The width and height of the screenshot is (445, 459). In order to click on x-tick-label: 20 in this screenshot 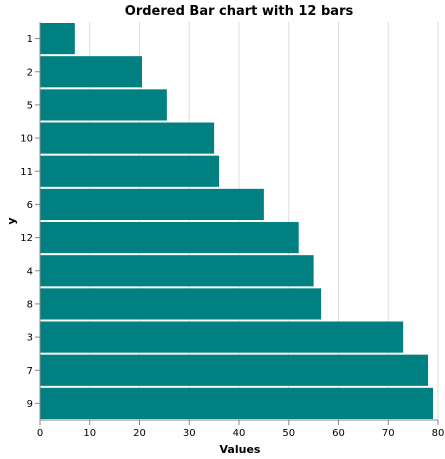, I will do `click(139, 433)`.